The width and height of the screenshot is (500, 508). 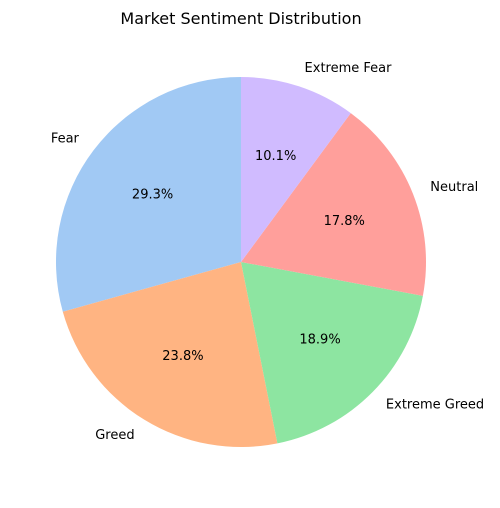 I want to click on pie-category-label-extreme-greed: Extreme Greed, so click(x=435, y=404).